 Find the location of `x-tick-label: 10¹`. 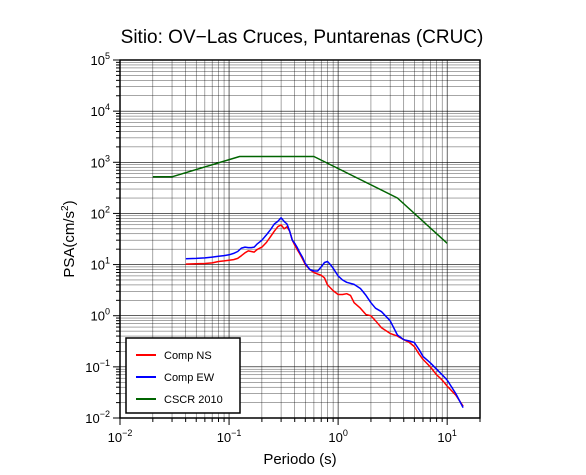

x-tick-label: 10¹ is located at coordinates (446, 436).